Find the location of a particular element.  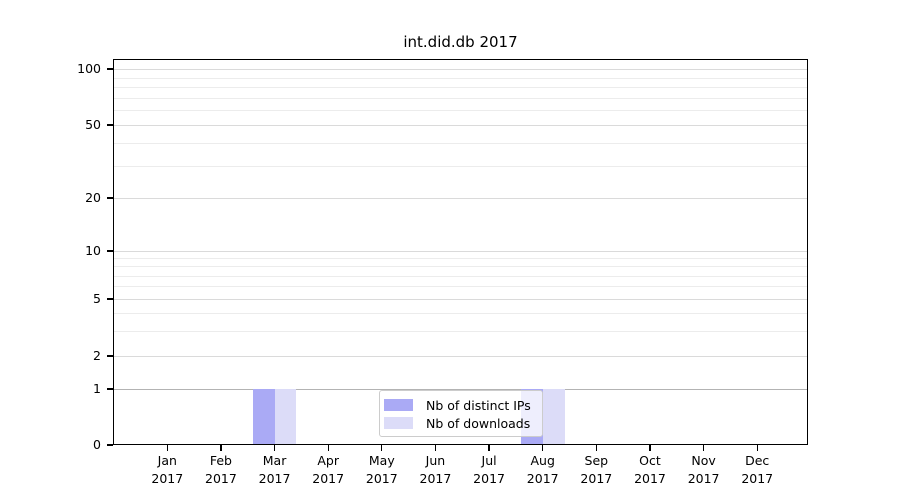

x-tick-label-month: Mar is located at coordinates (274, 460).